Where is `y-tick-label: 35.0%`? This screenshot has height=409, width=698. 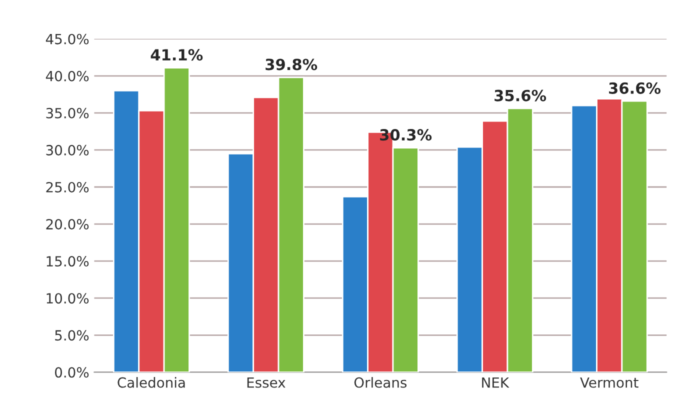
y-tick-label: 35.0% is located at coordinates (67, 113).